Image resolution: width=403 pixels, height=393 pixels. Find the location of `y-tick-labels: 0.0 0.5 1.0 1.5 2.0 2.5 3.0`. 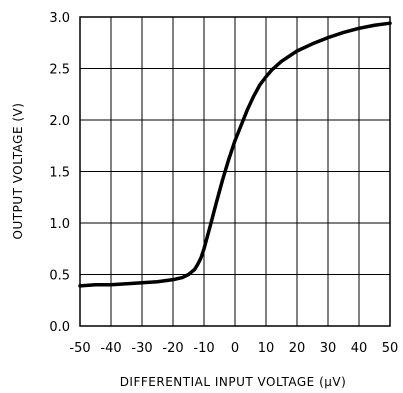

y-tick-labels: 0.0 0.5 1.0 1.5 2.0 2.5 3.0 is located at coordinates (59, 173).